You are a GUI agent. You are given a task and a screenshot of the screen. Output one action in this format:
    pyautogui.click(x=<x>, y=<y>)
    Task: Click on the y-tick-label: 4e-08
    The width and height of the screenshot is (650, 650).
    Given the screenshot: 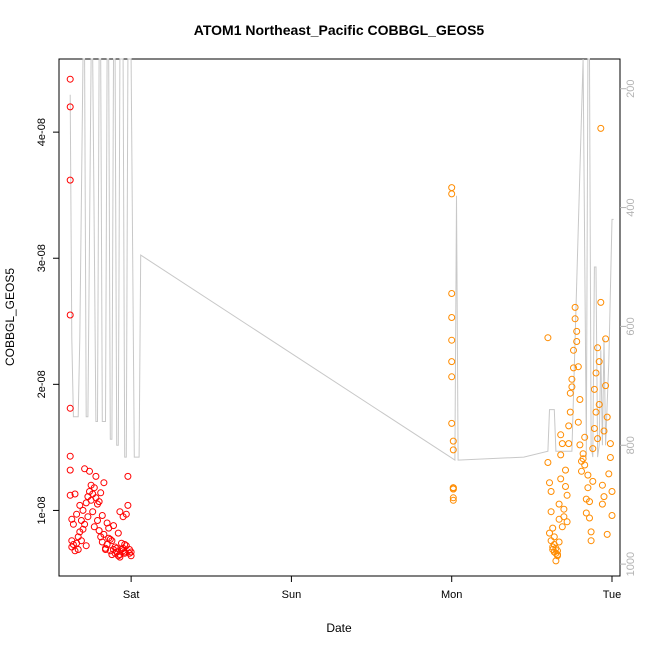 What is the action you would take?
    pyautogui.click(x=42, y=132)
    